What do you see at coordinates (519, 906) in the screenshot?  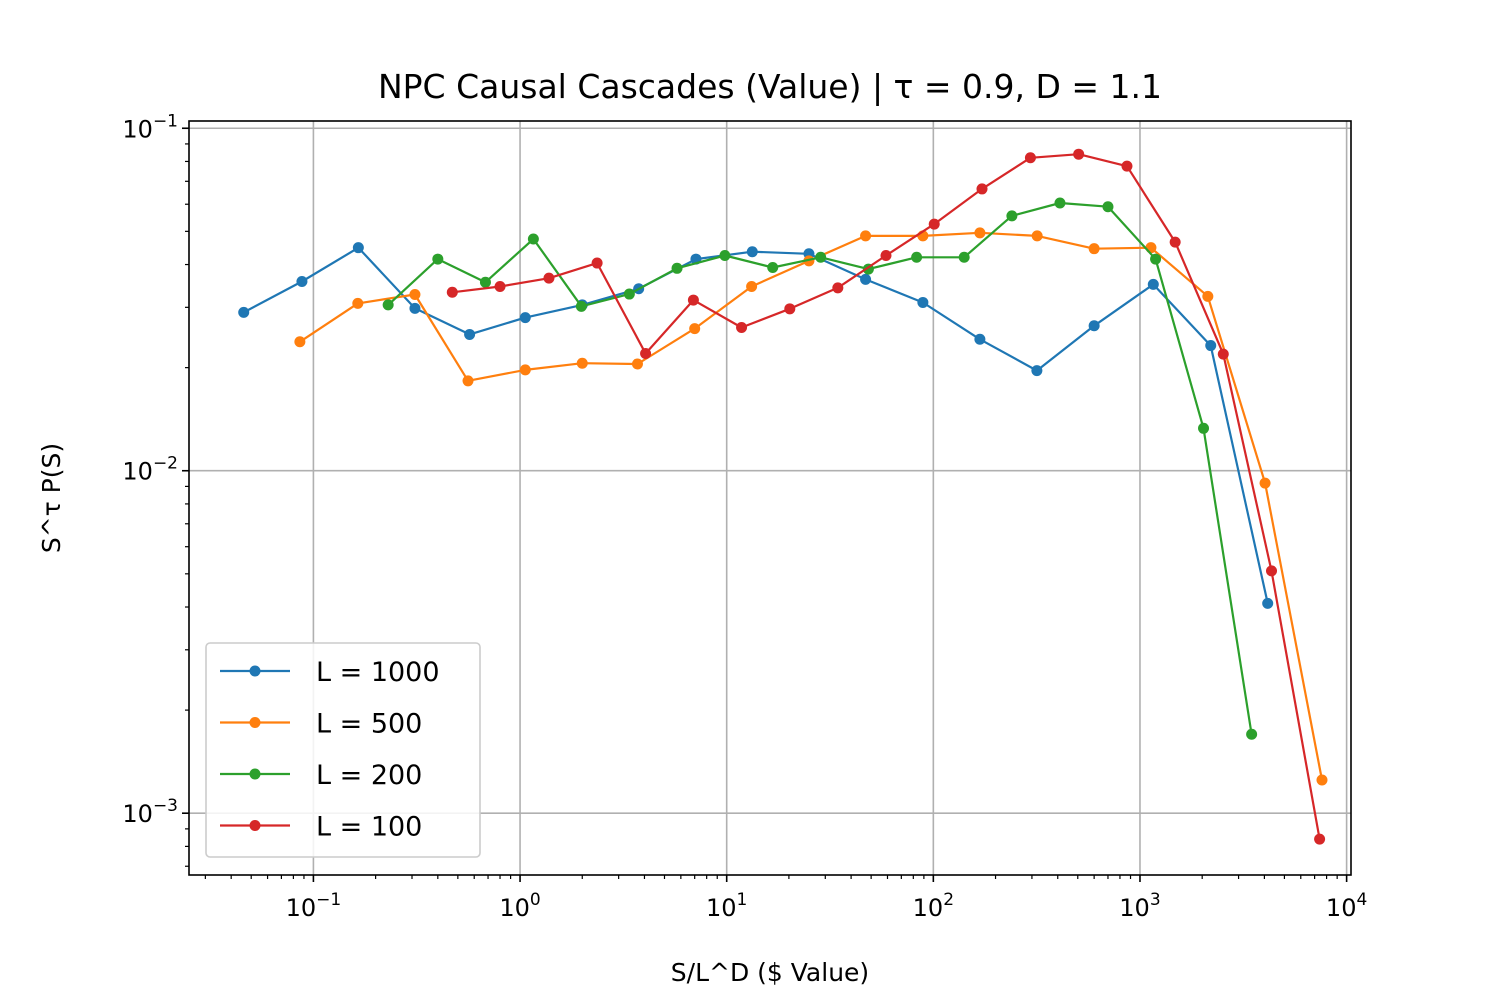 I see `x-tick-label: 10⁰` at bounding box center [519, 906].